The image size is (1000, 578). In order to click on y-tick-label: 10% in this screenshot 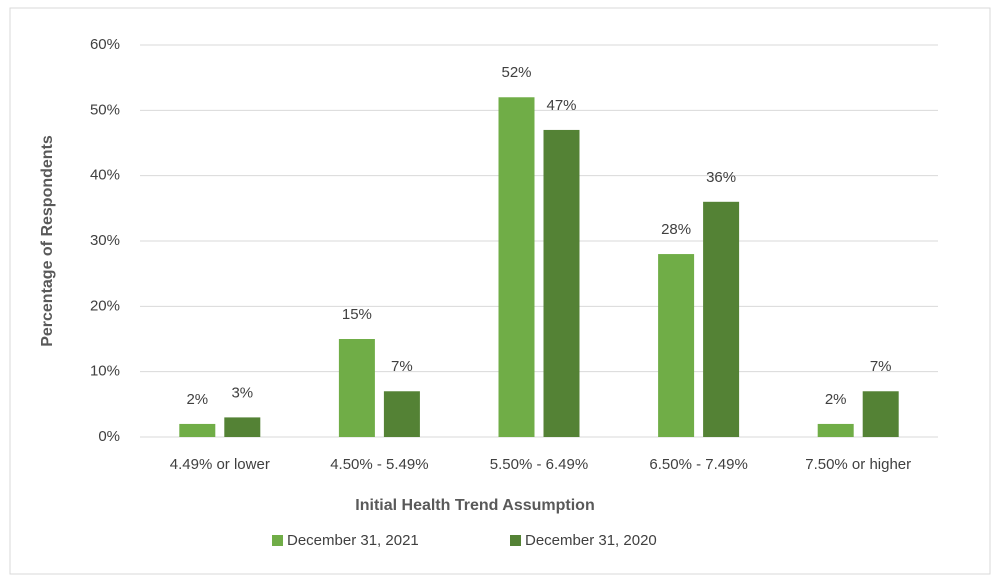, I will do `click(105, 371)`.